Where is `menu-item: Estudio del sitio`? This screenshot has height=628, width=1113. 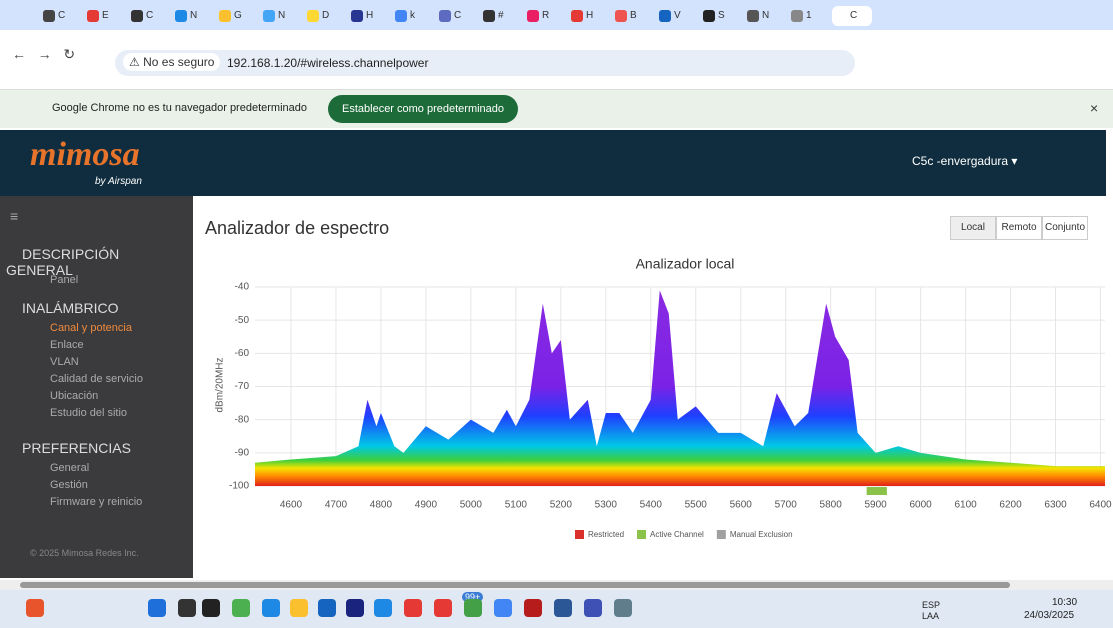 menu-item: Estudio del sitio is located at coordinates (89, 413).